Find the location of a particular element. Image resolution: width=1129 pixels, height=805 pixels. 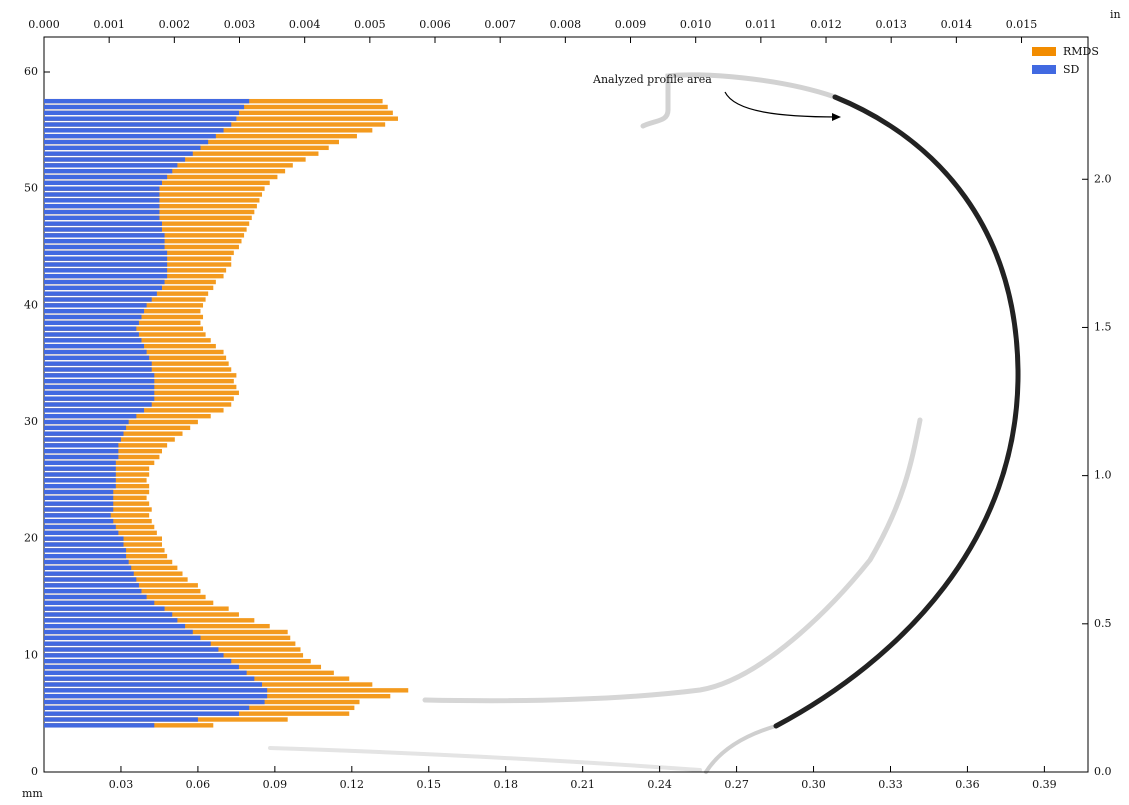

x-tick-label: 0.21 is located at coordinates (582, 784).